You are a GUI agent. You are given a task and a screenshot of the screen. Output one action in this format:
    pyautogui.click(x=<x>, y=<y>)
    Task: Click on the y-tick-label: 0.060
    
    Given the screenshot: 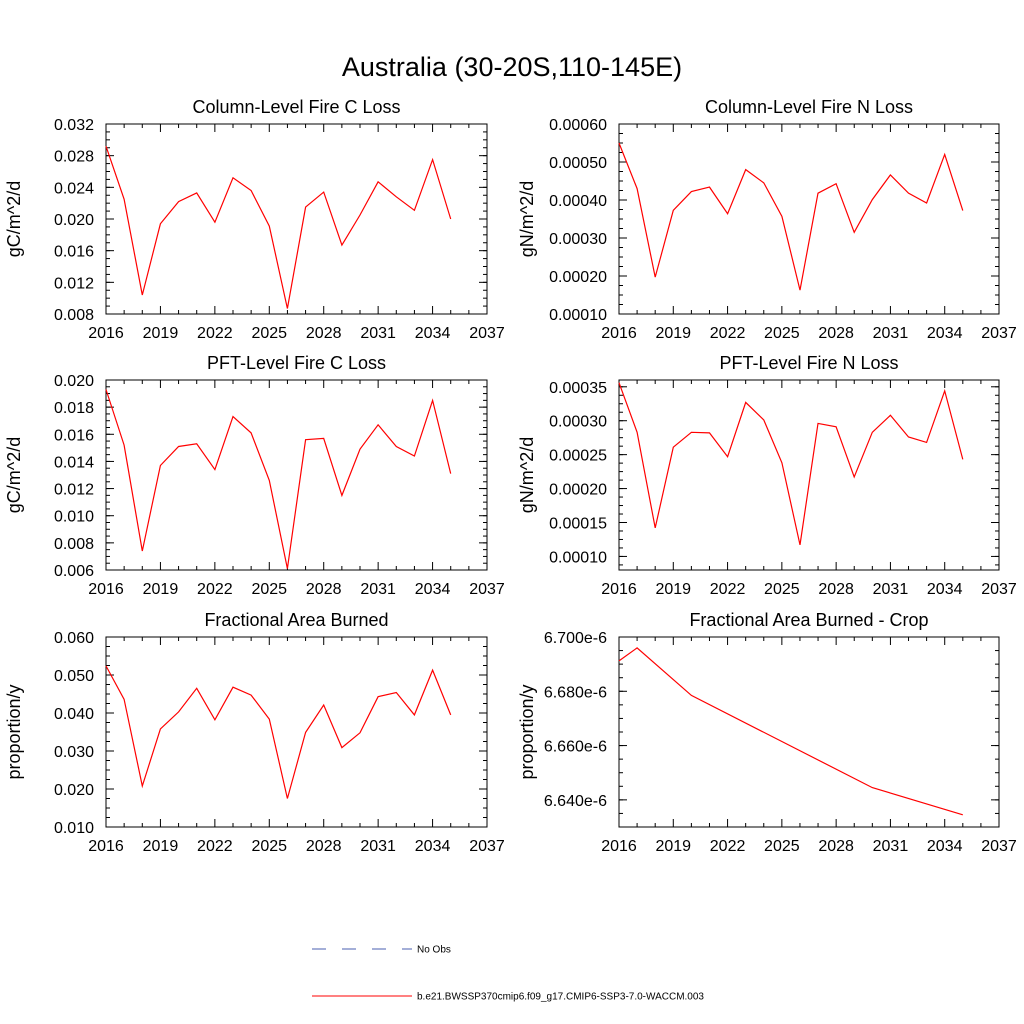 What is the action you would take?
    pyautogui.click(x=74, y=638)
    